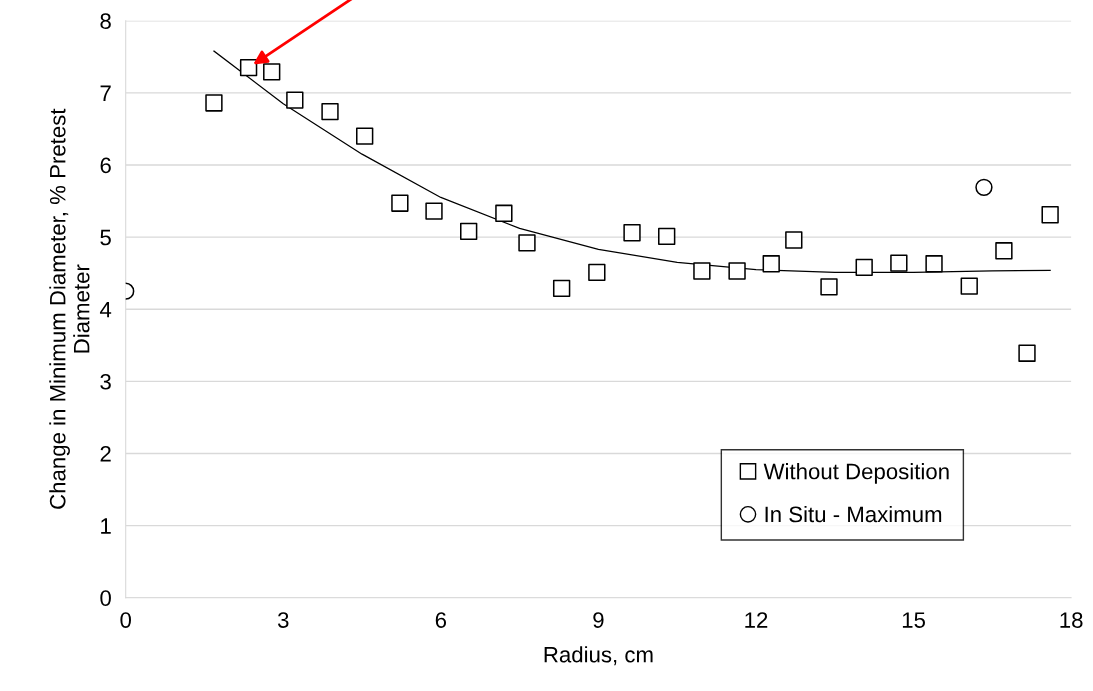 The width and height of the screenshot is (1093, 691). I want to click on x-tick-label: 3, so click(283, 620).